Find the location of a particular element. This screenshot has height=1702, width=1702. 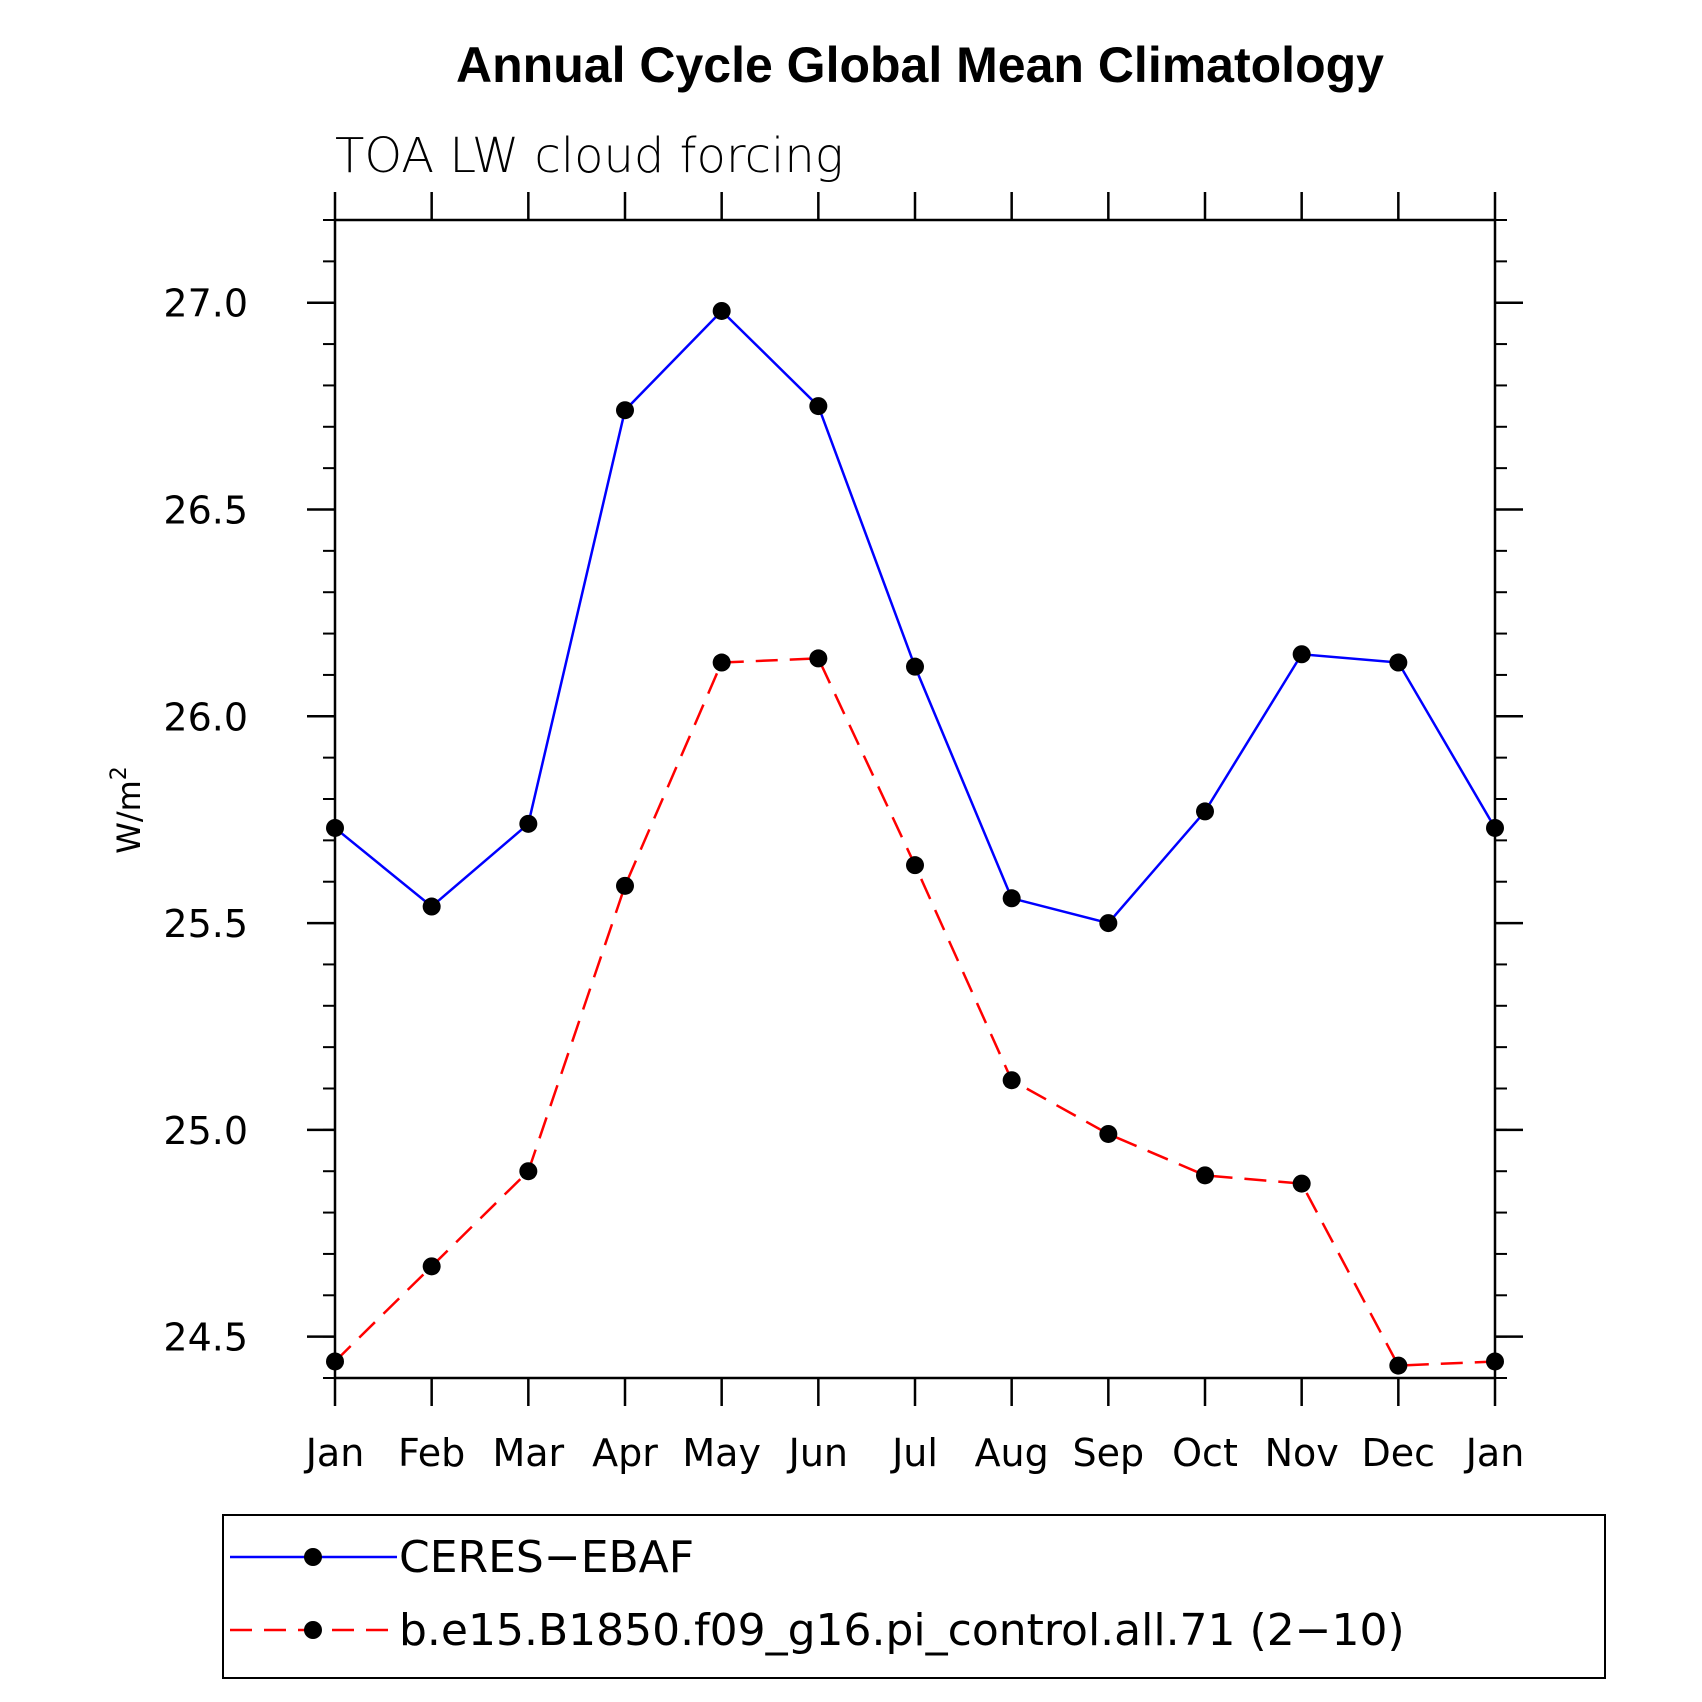

legend-box is located at coordinates (914, 1596).